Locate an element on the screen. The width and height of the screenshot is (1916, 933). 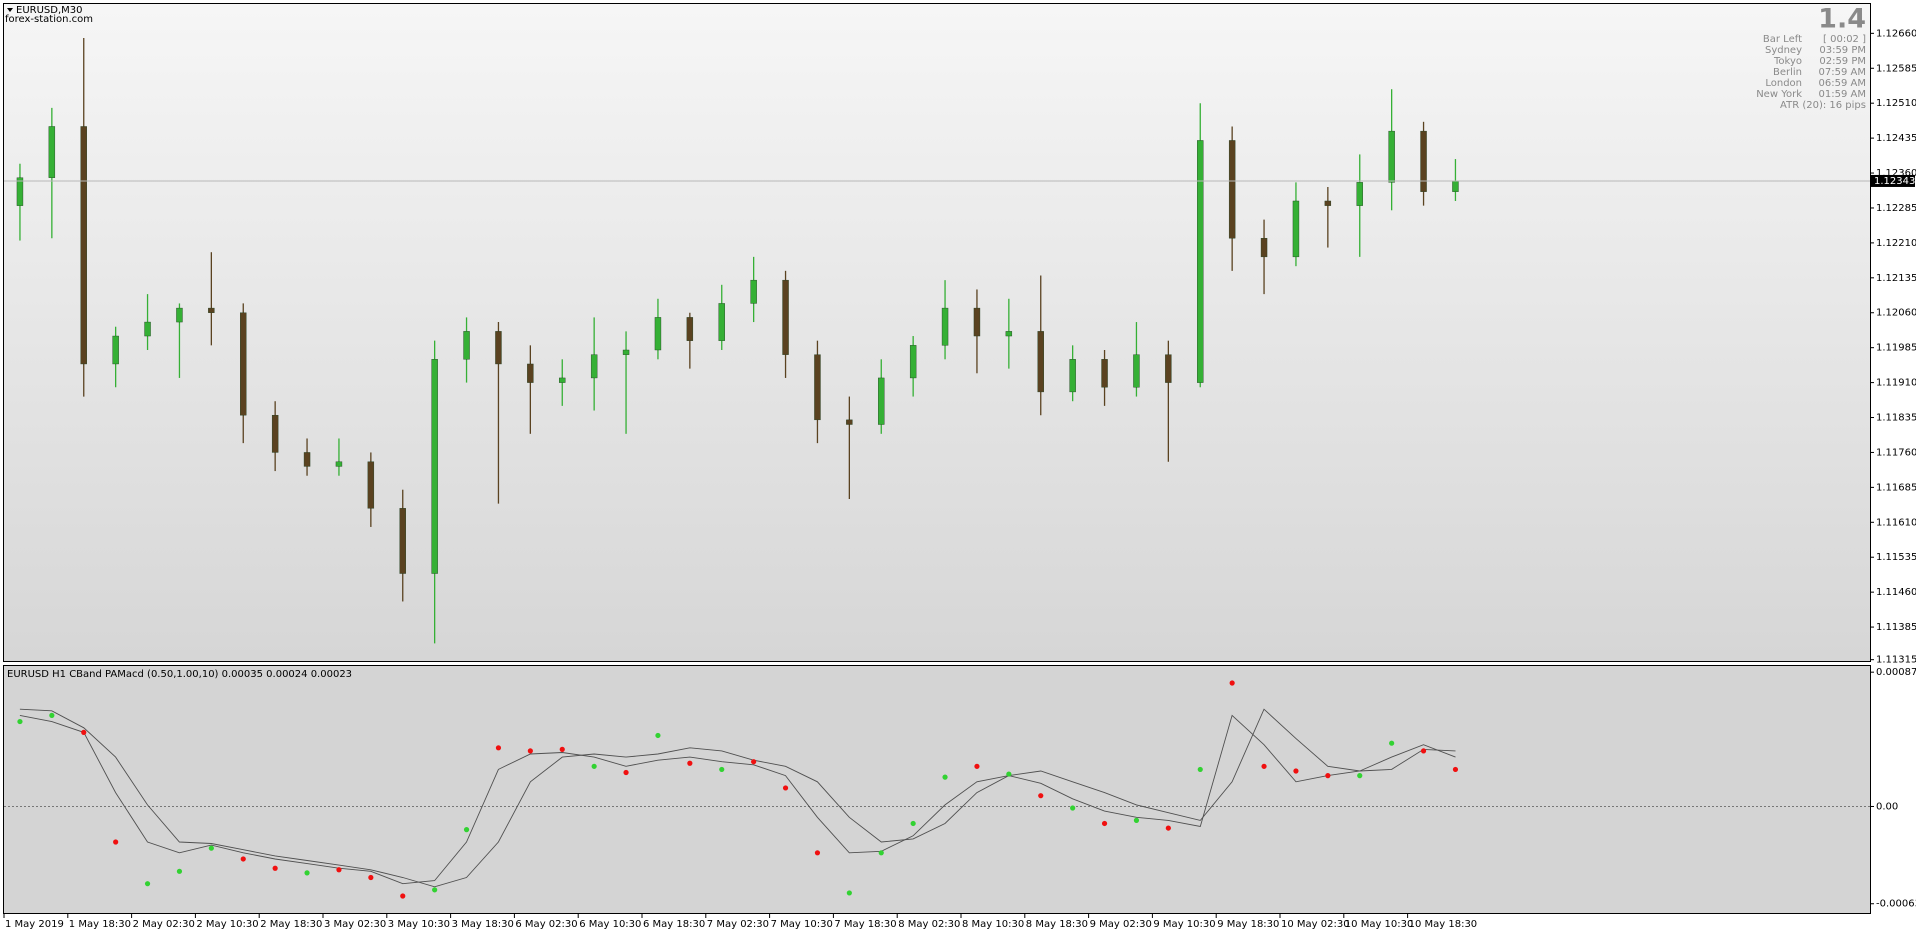
x-tick-label: 9 May 02:30 is located at coordinates (1121, 924).